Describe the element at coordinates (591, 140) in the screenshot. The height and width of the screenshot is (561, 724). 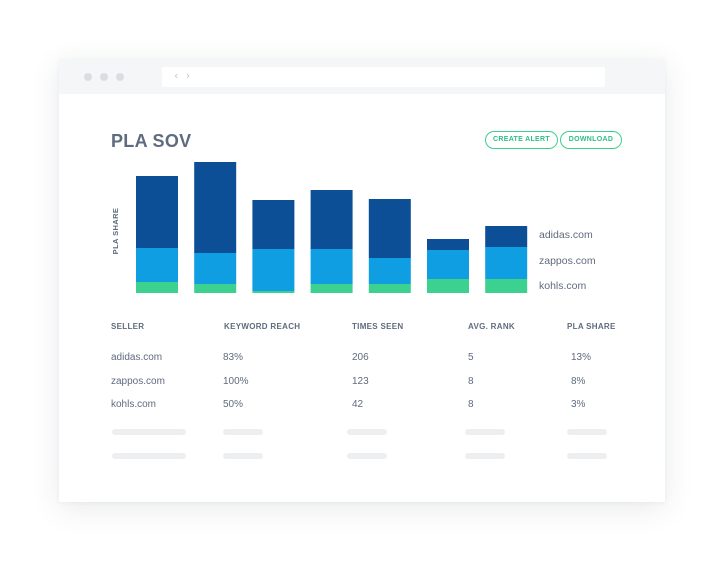
I see `download-button: DOWNLOAD` at that location.